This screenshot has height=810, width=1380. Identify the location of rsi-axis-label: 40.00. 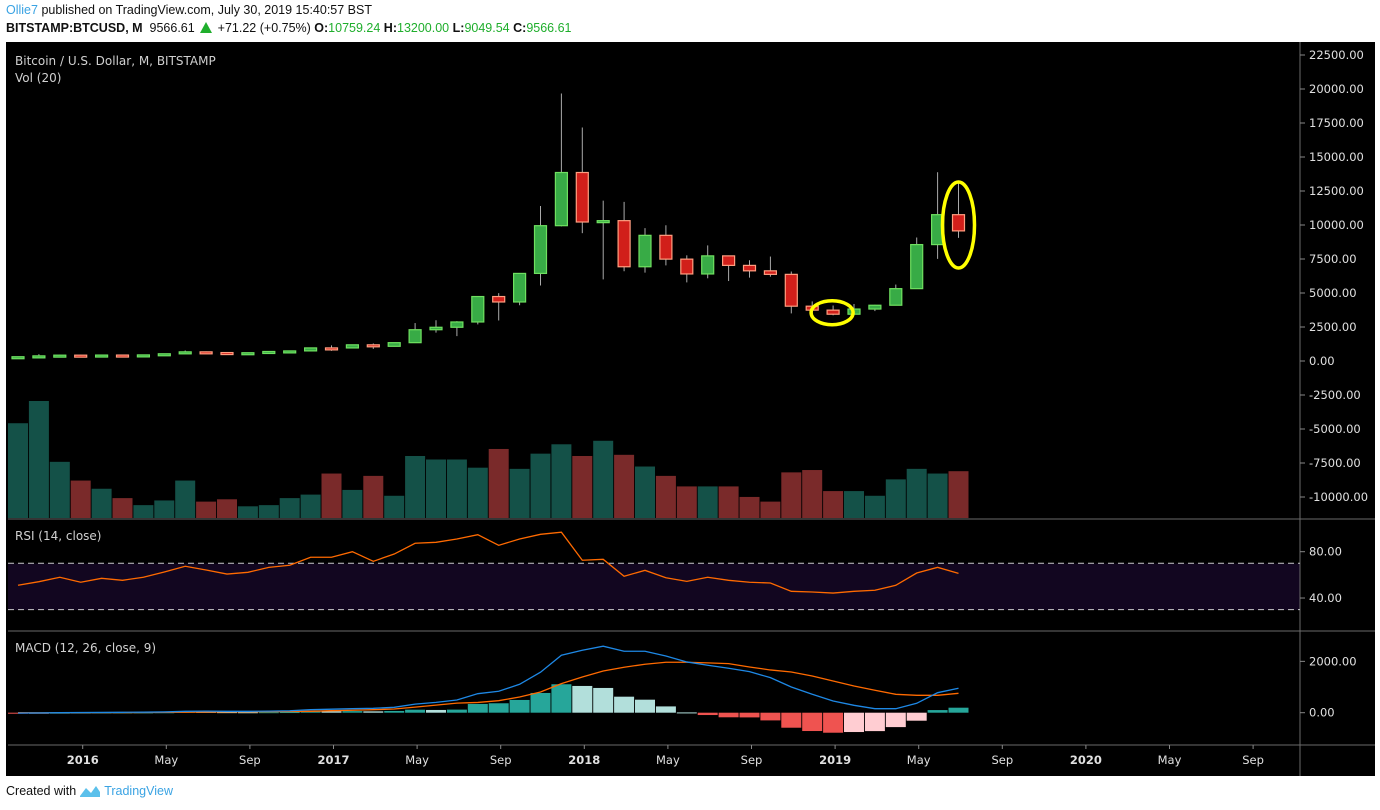
(1325, 598).